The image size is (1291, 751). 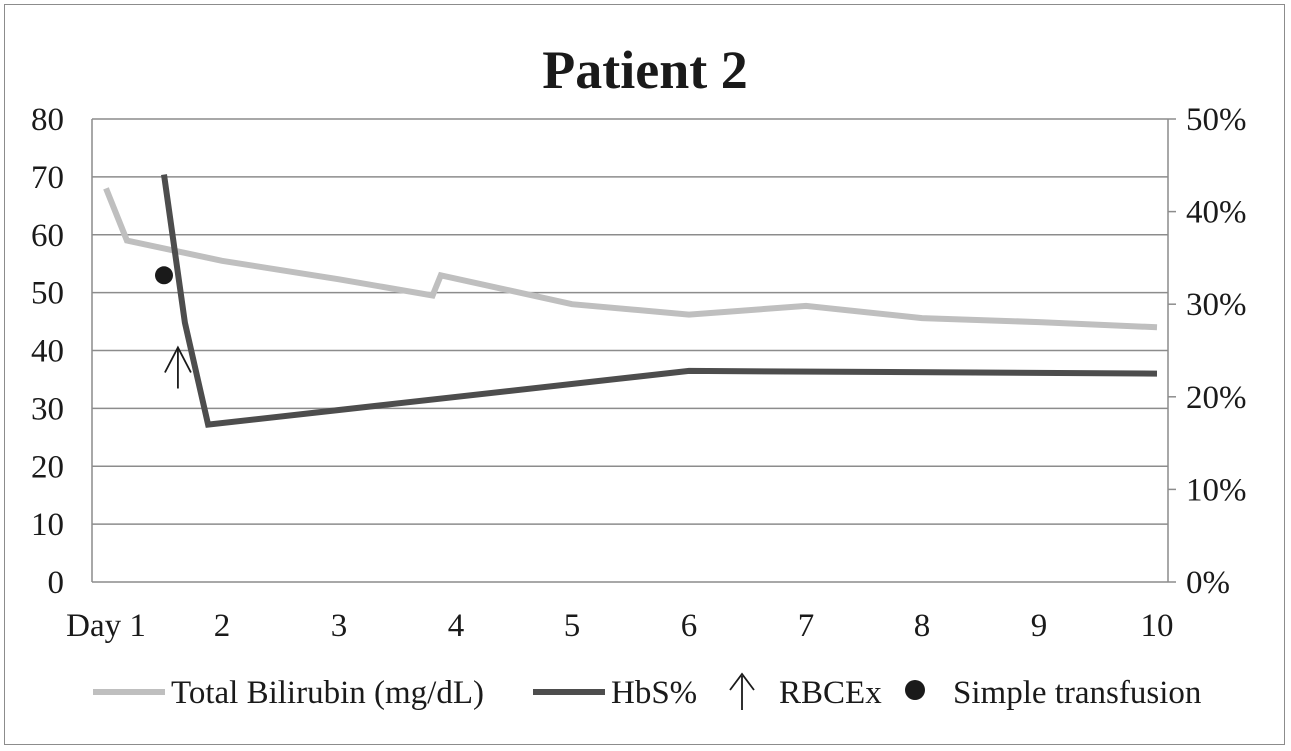 What do you see at coordinates (56, 583) in the screenshot?
I see `y-tick-label: 0` at bounding box center [56, 583].